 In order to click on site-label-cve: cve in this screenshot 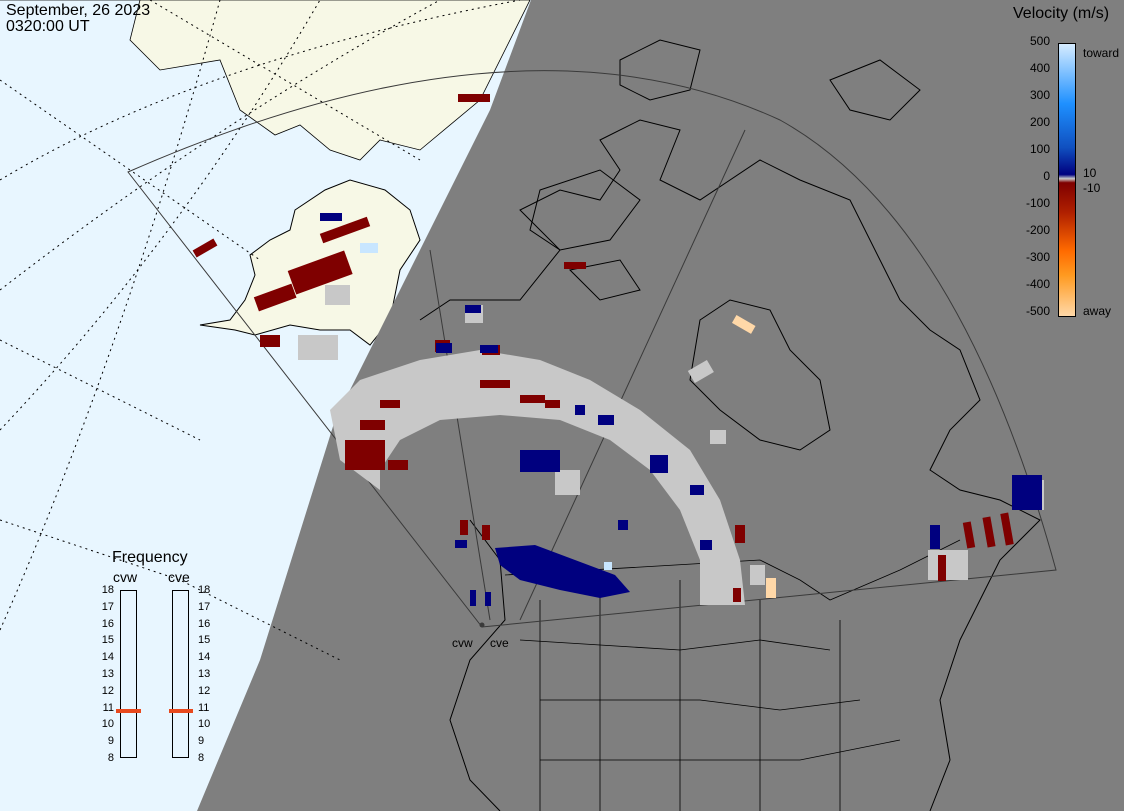, I will do `click(499, 643)`.